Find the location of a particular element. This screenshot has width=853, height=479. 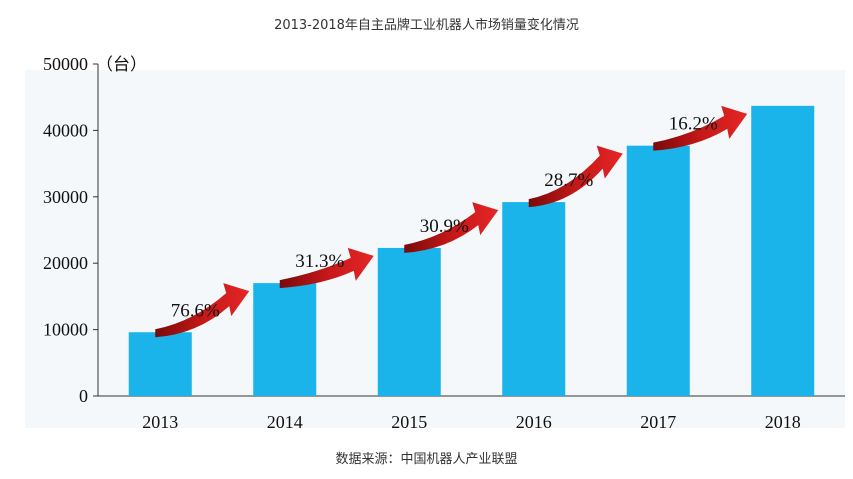

x-tick-label: 2015 is located at coordinates (409, 422).